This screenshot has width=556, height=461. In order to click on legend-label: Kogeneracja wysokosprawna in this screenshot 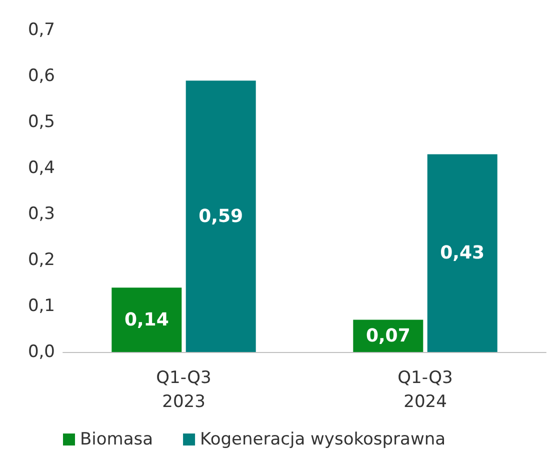, I will do `click(323, 440)`.